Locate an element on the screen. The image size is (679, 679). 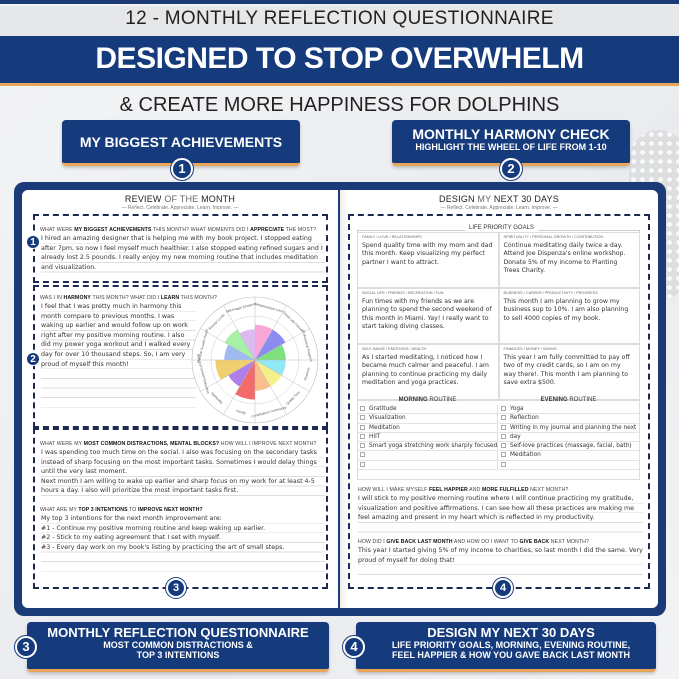
section-marker-2: 2 is located at coordinates (33, 359).